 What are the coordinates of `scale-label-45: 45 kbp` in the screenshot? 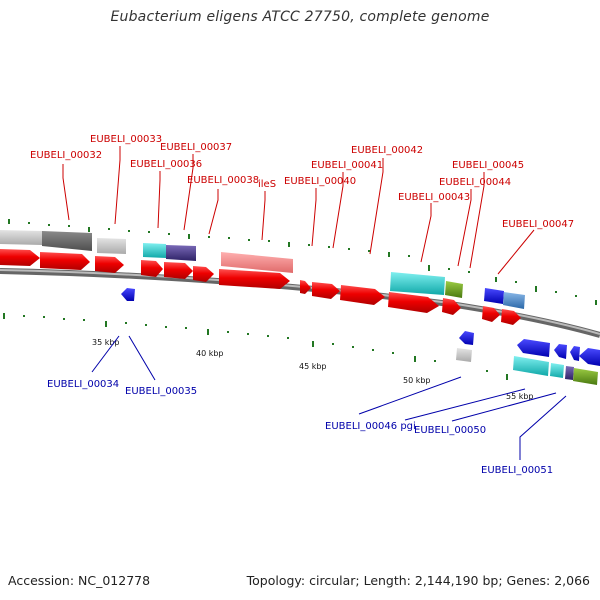 It's located at (313, 366).